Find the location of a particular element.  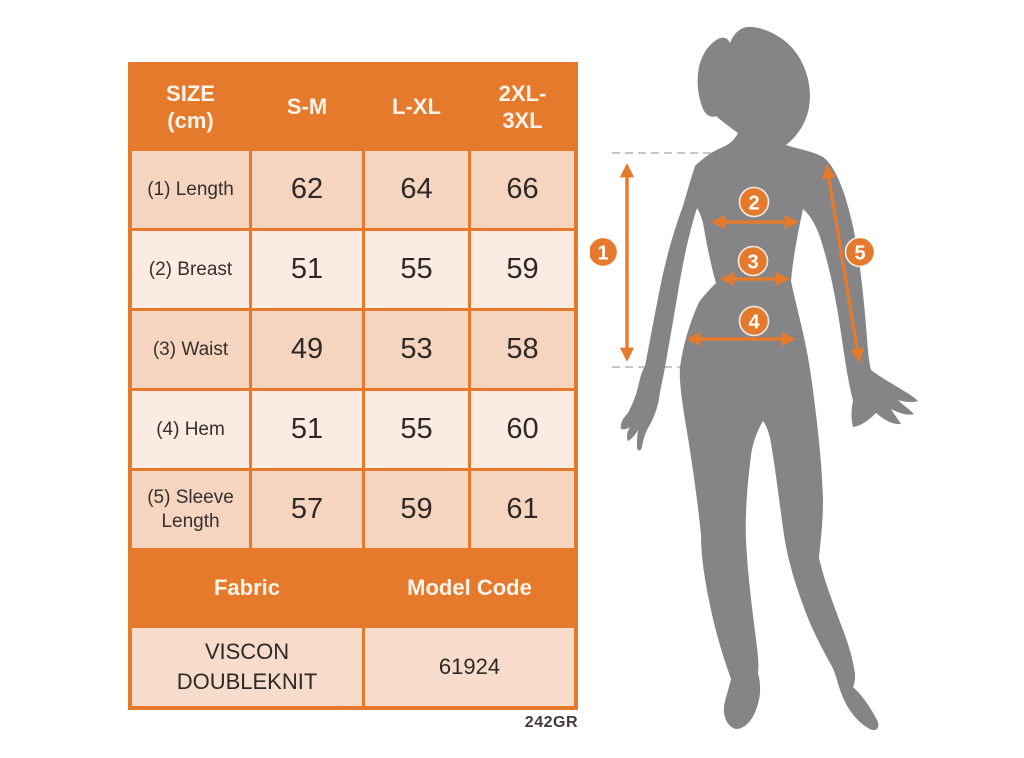

size-unit-label: SIZE (cm) is located at coordinates (190, 107).